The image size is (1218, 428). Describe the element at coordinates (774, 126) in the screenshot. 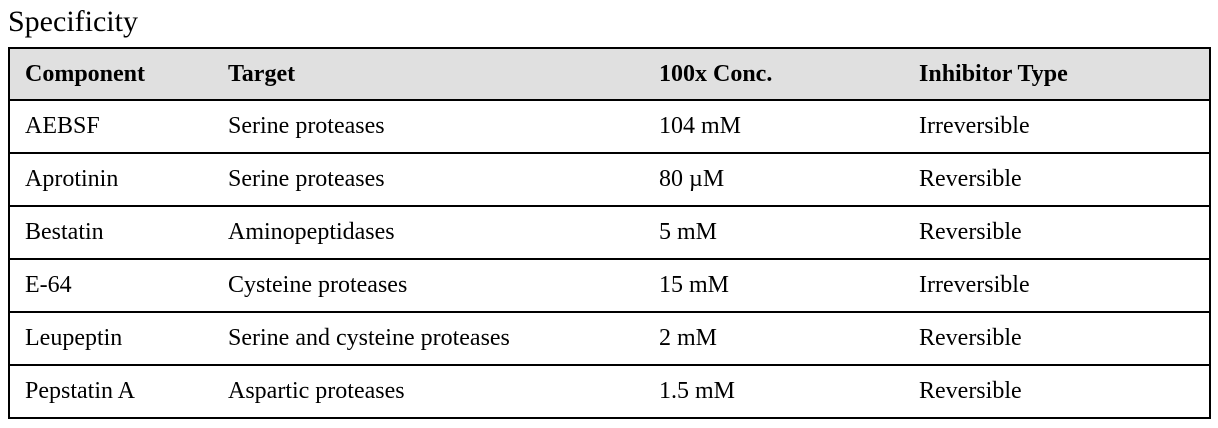

I see `table-cell: 104 mM` at that location.